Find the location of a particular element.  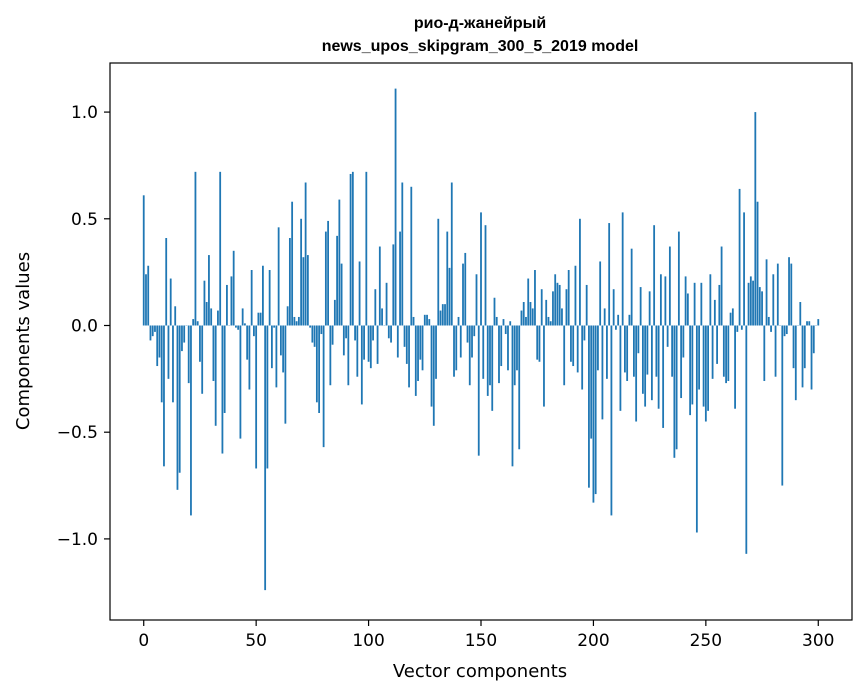

chart-title-line2: news_upos_skipgram_300_5_2019 model is located at coordinates (480, 46).